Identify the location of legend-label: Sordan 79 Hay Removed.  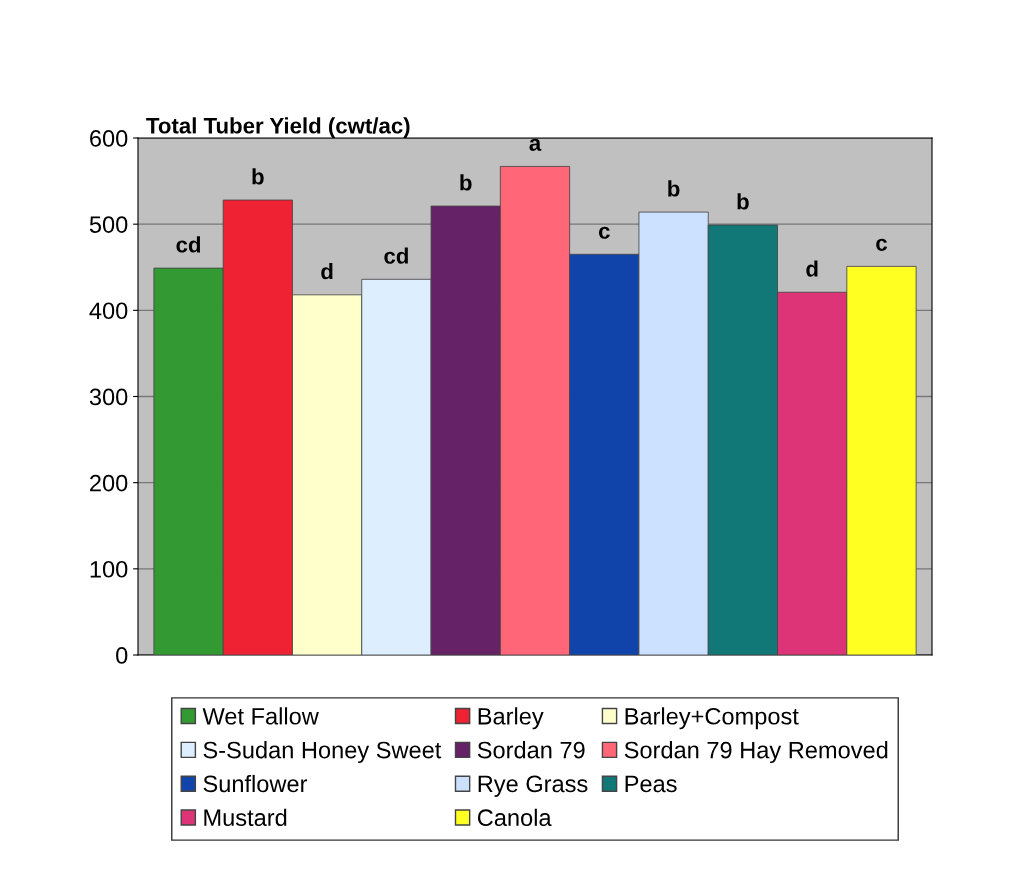
(756, 752).